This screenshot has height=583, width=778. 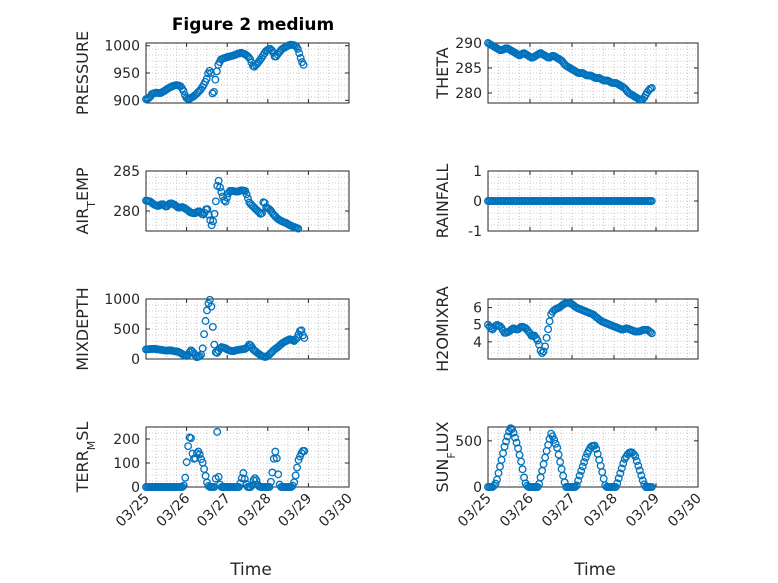 What do you see at coordinates (211, 73) in the screenshot?
I see `panel-pressure: 900 950 1000 PRESSURE` at bounding box center [211, 73].